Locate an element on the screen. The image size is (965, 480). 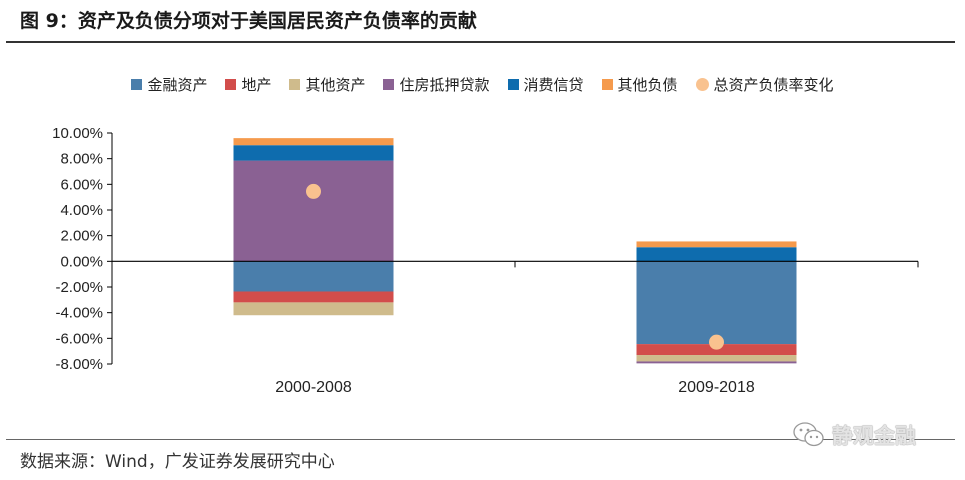
legend-swatch-other-liabilities is located at coordinates (607, 84).